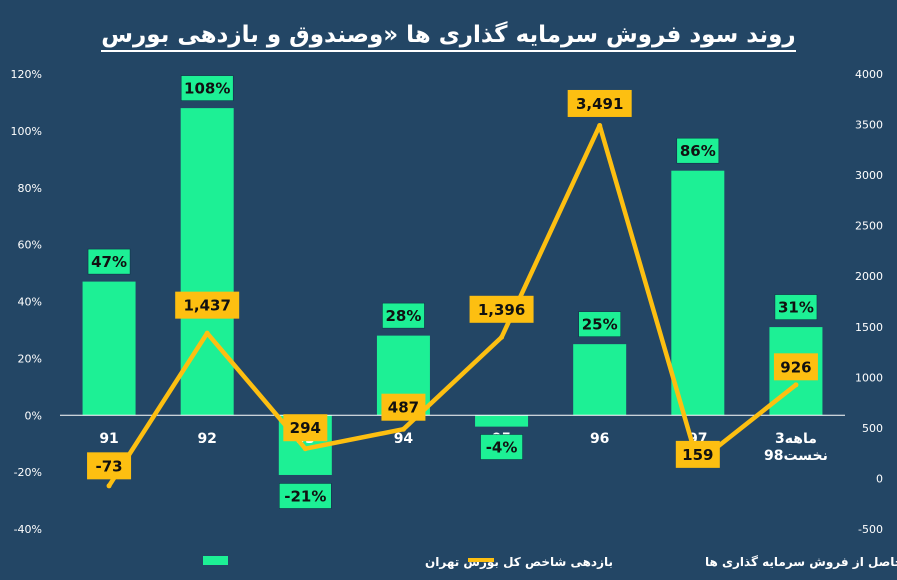  I want to click on line-label-text: 294, so click(305, 428).